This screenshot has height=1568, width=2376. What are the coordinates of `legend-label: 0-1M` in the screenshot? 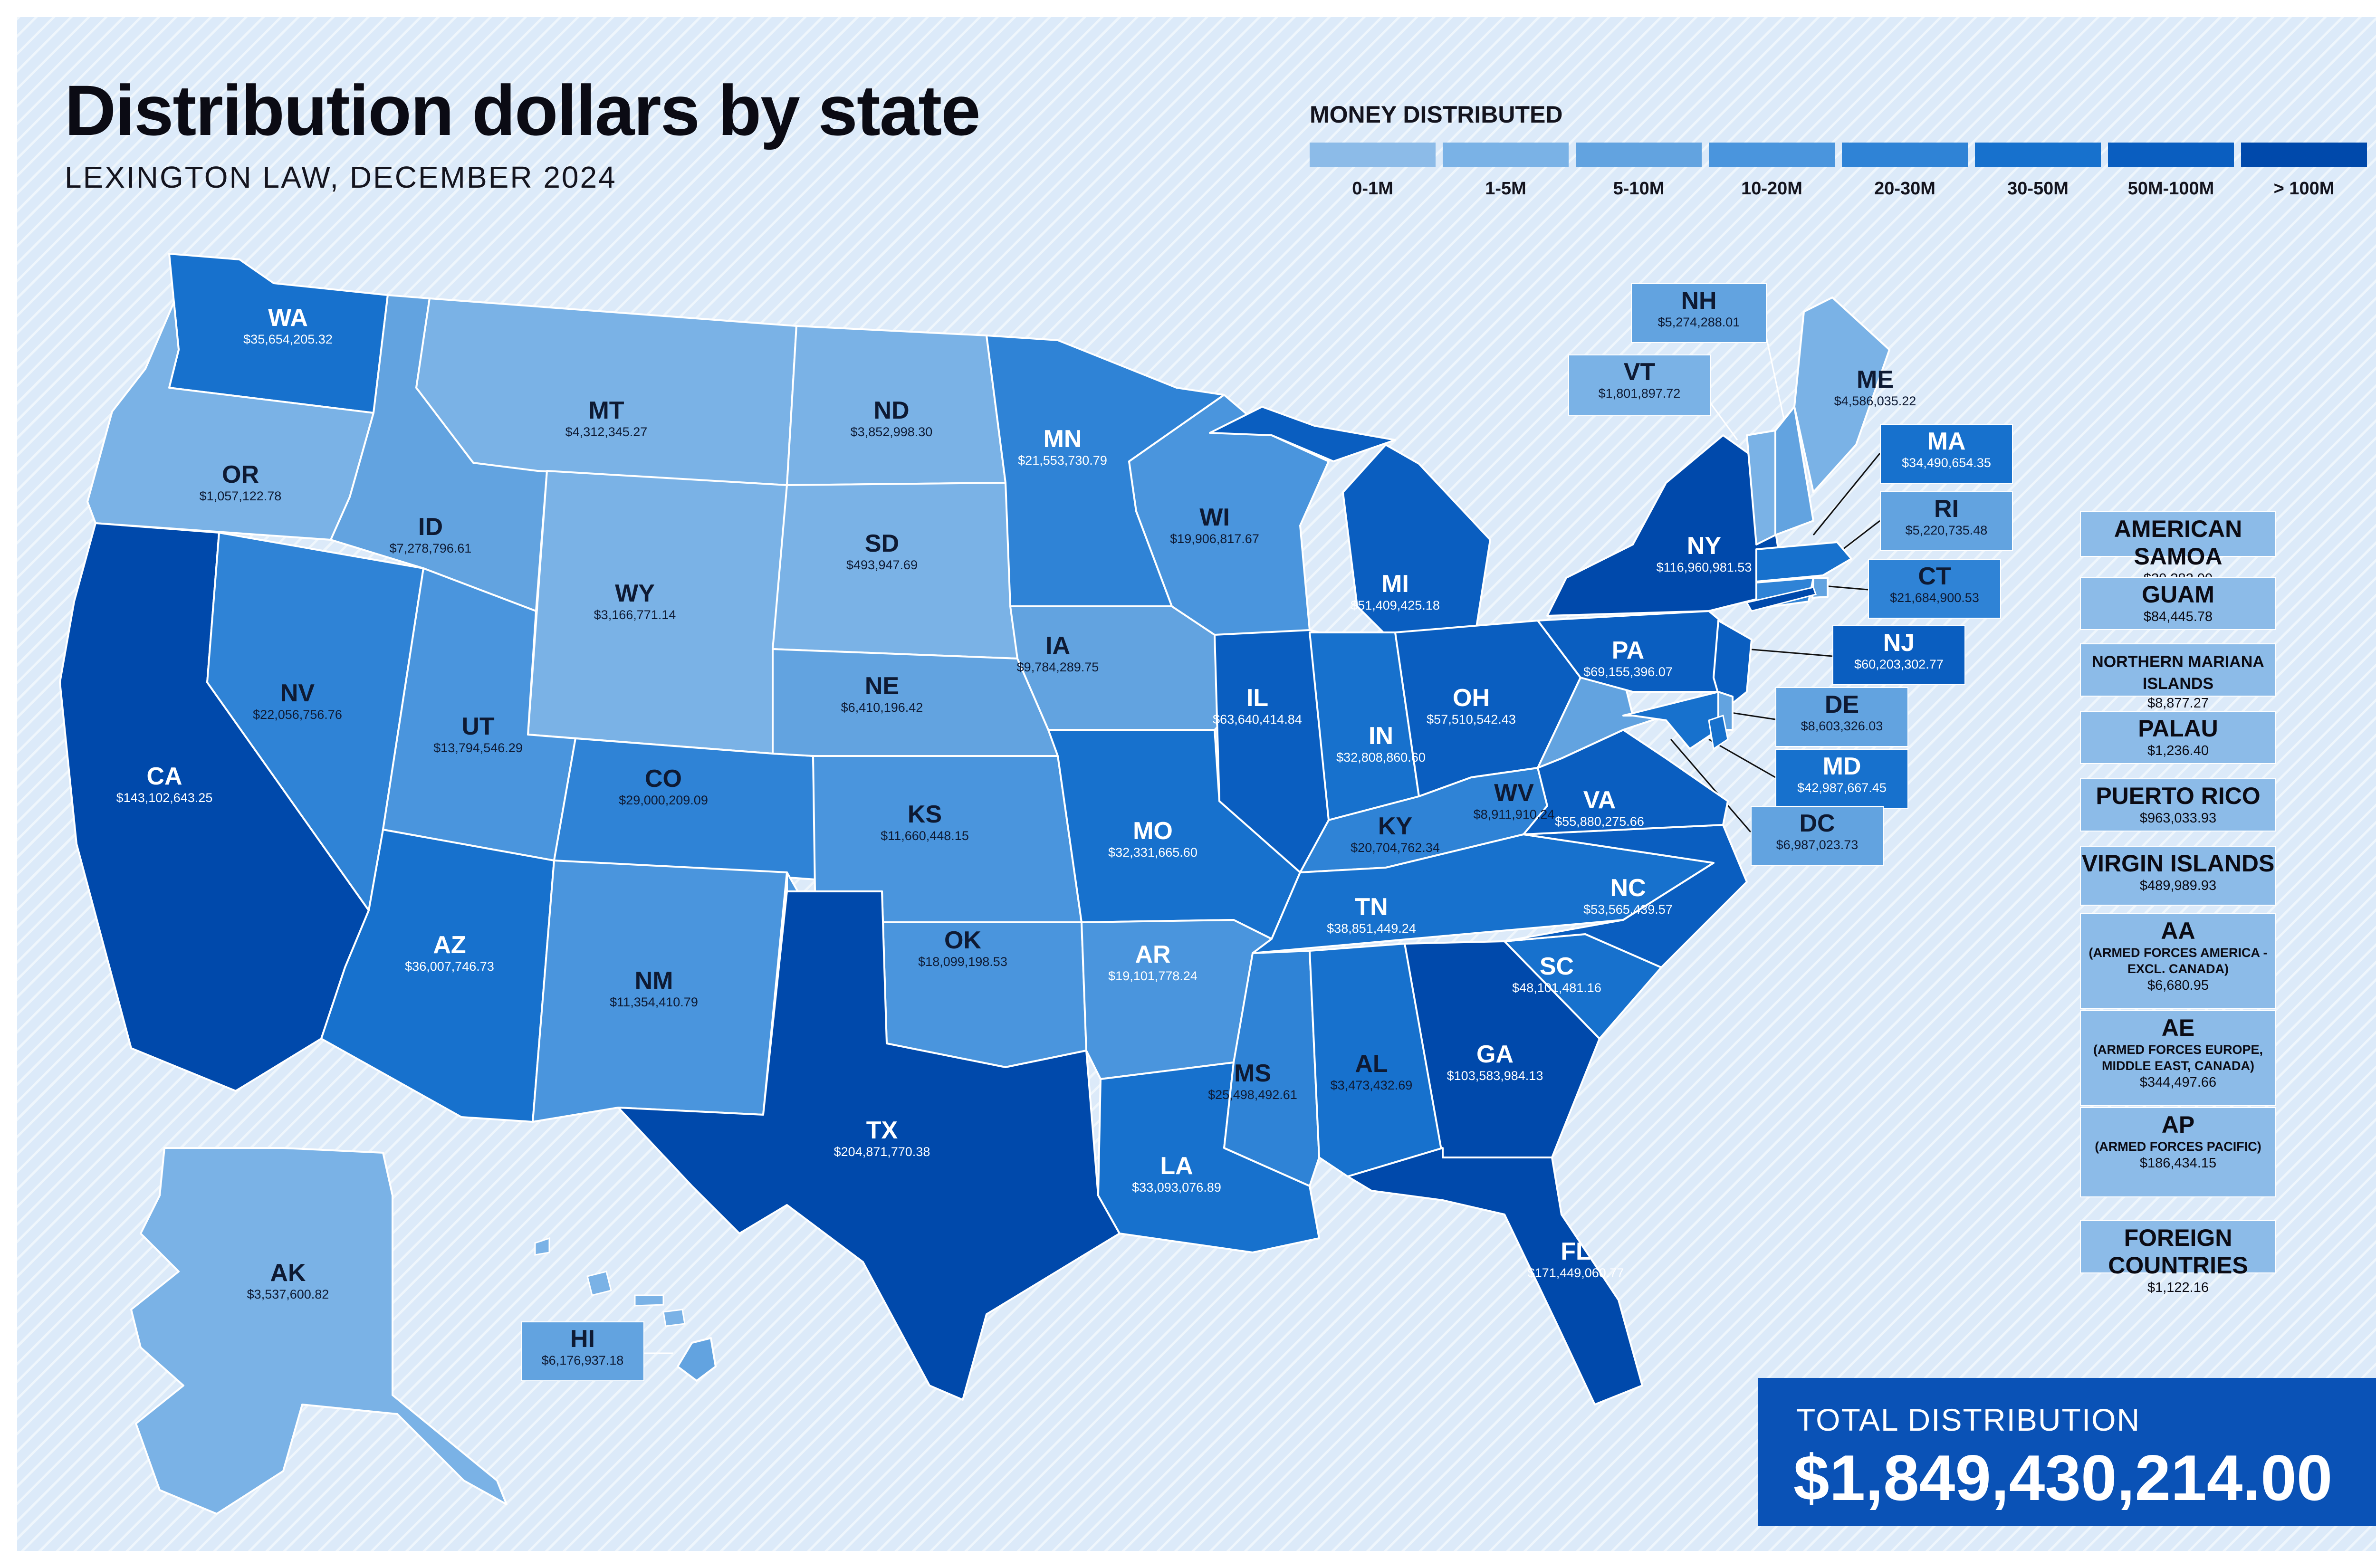 It's located at (1372, 189).